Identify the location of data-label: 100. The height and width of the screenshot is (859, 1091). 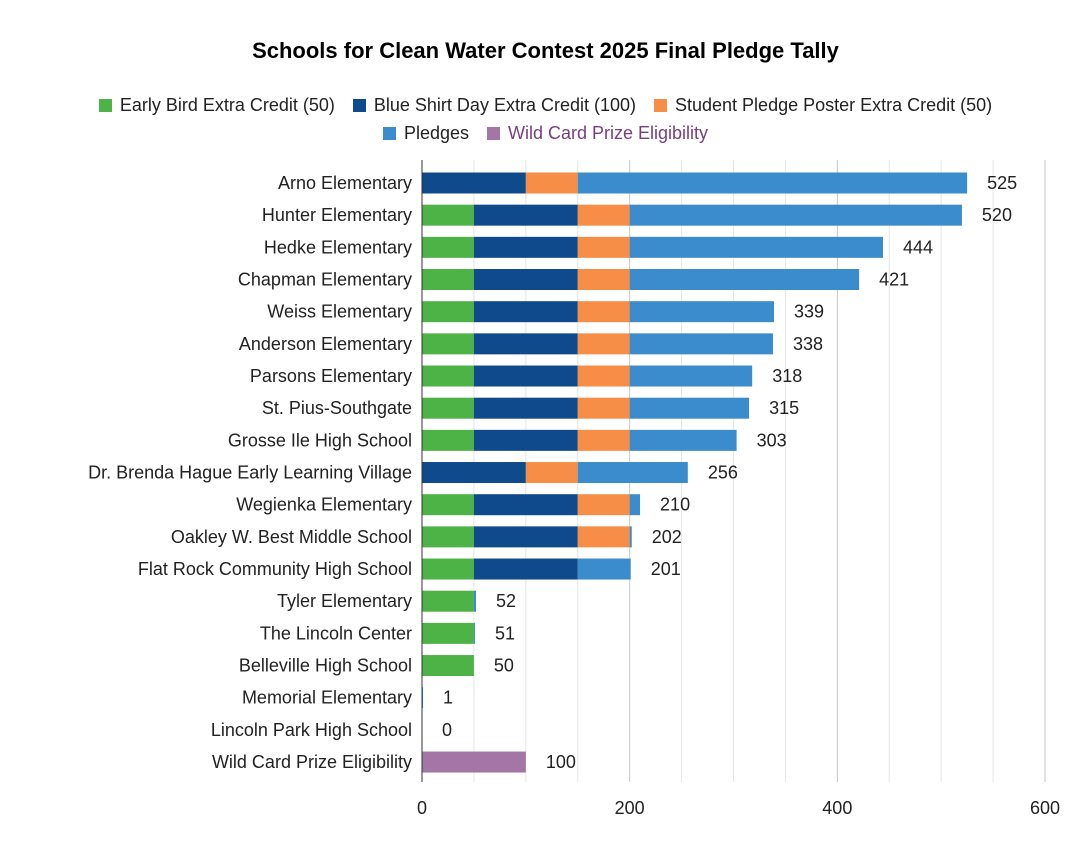
(561, 762).